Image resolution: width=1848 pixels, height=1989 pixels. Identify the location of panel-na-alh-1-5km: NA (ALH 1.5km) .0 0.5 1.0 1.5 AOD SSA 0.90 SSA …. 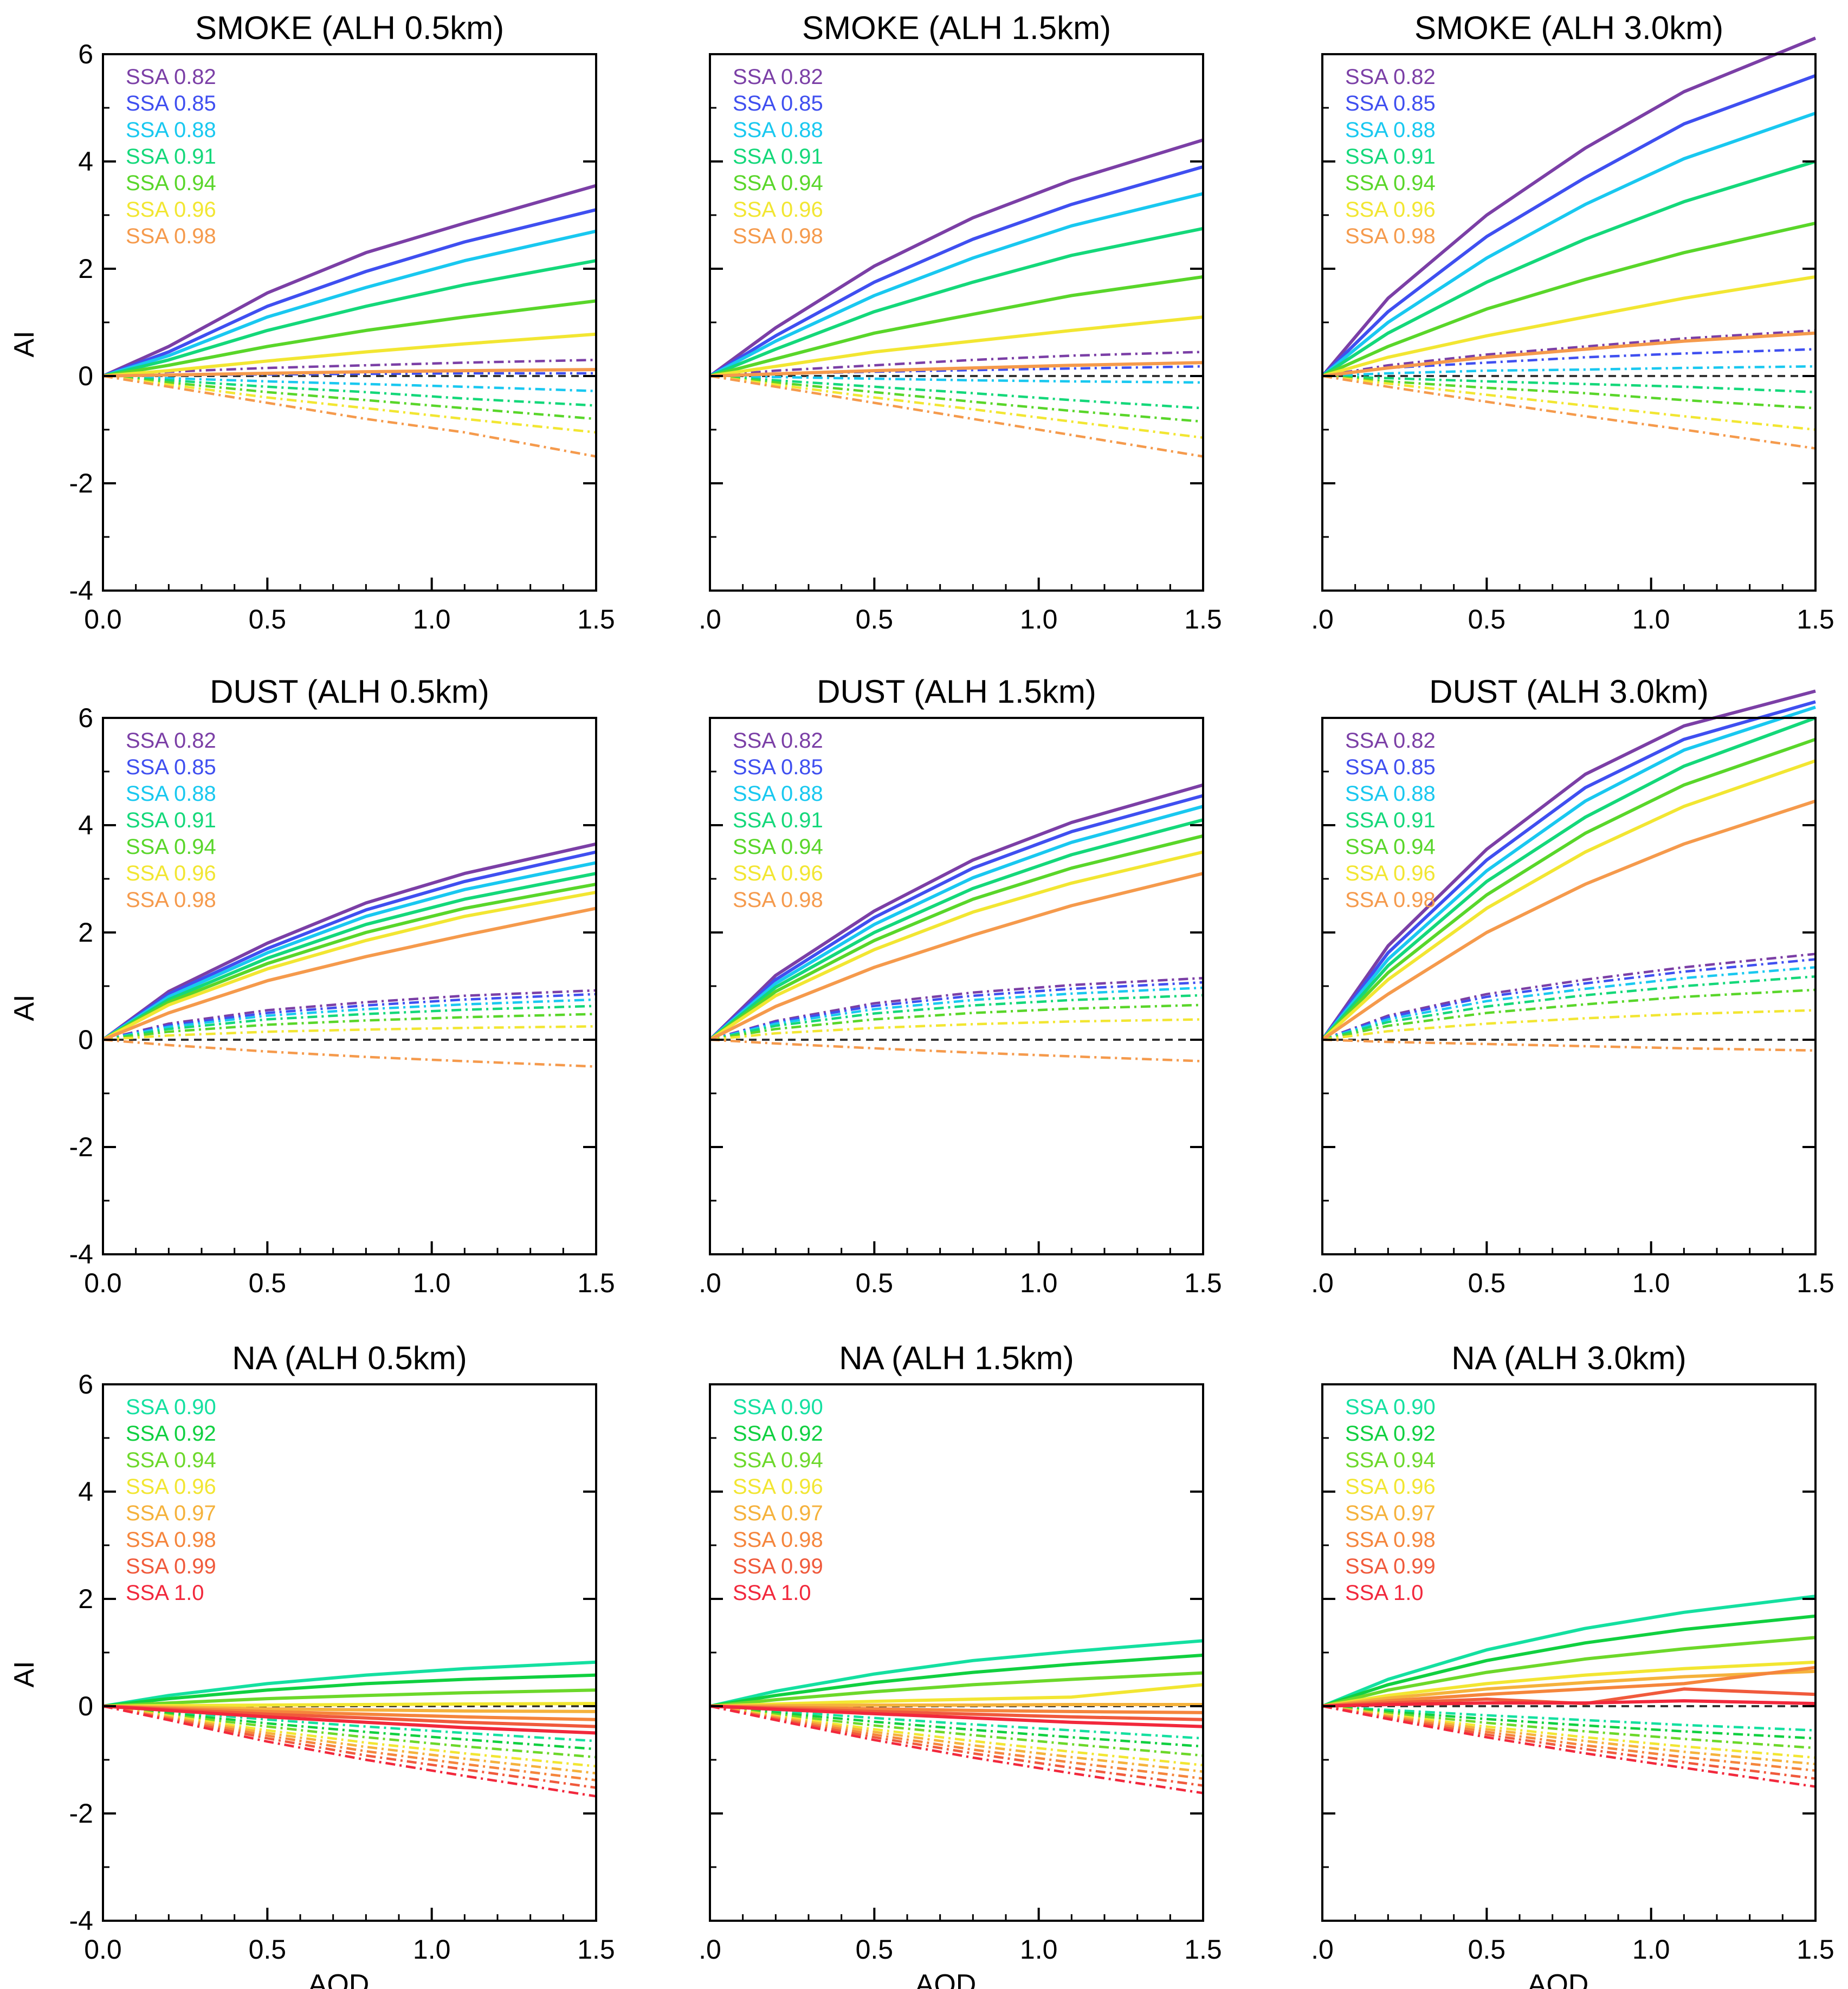
(961, 1664).